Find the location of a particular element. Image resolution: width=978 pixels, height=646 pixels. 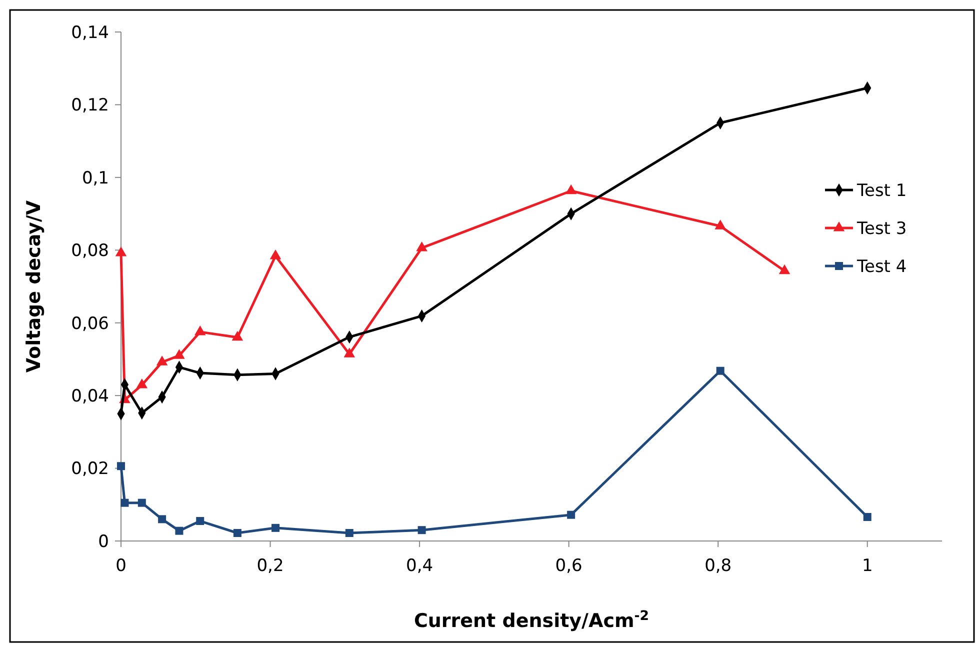

x-tick-label: 0,8 is located at coordinates (718, 566).